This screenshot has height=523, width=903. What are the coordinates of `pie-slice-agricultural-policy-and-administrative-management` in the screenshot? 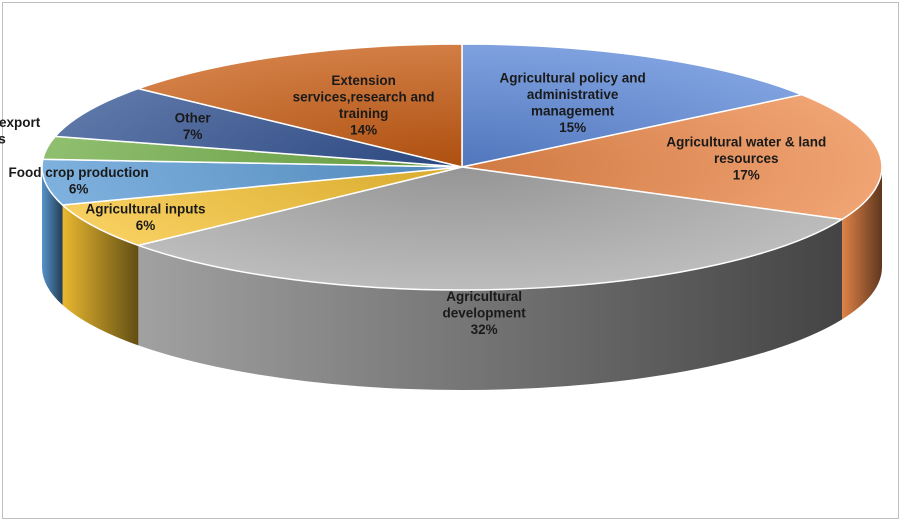 It's located at (632, 105).